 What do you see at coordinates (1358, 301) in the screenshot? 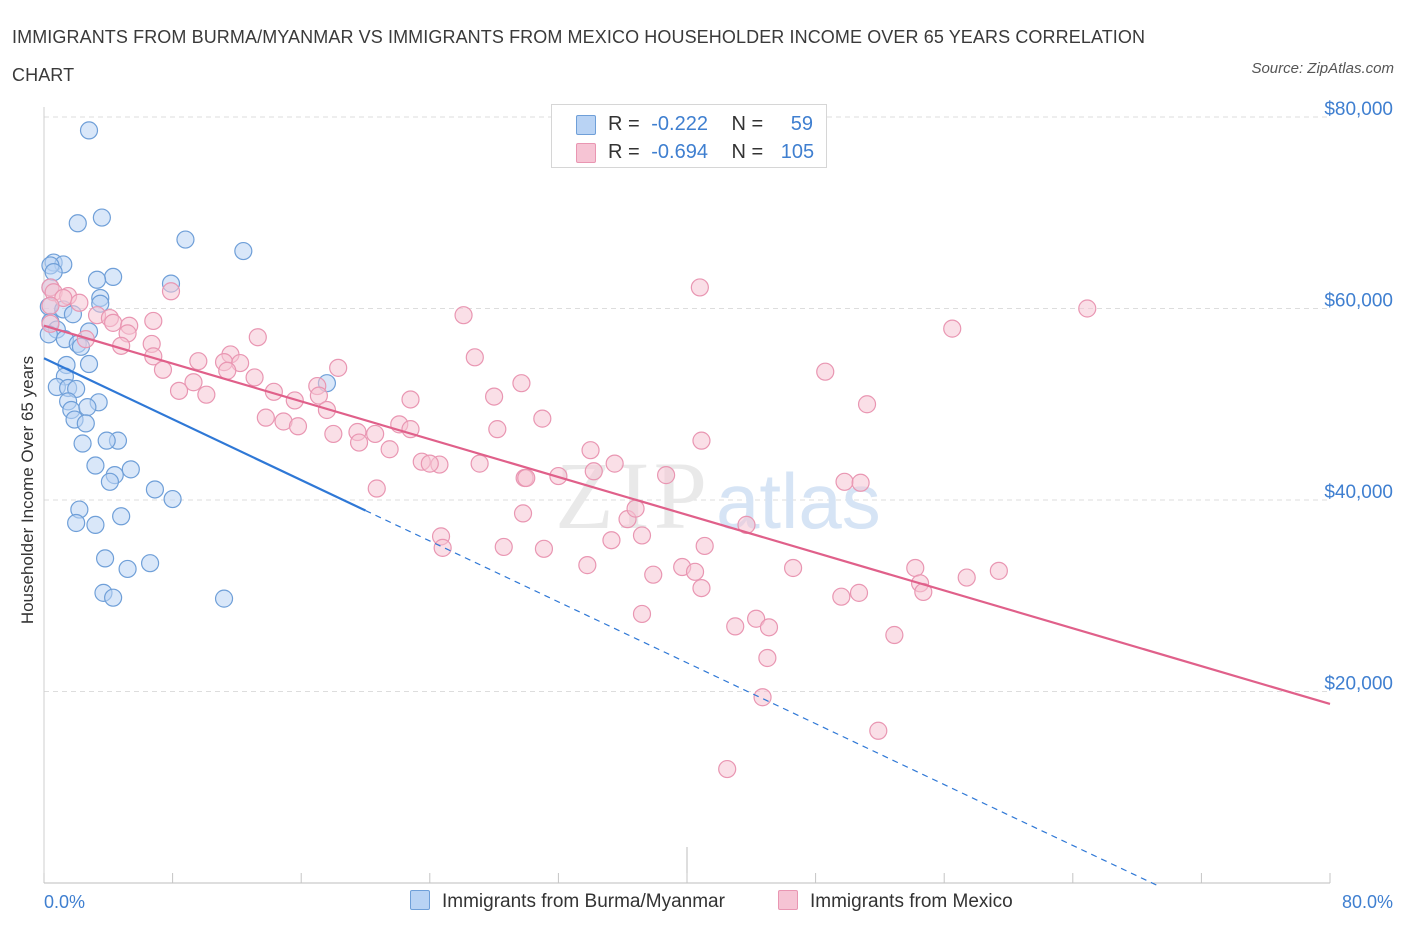
I see `y-tick-label: $60,000` at bounding box center [1358, 301].